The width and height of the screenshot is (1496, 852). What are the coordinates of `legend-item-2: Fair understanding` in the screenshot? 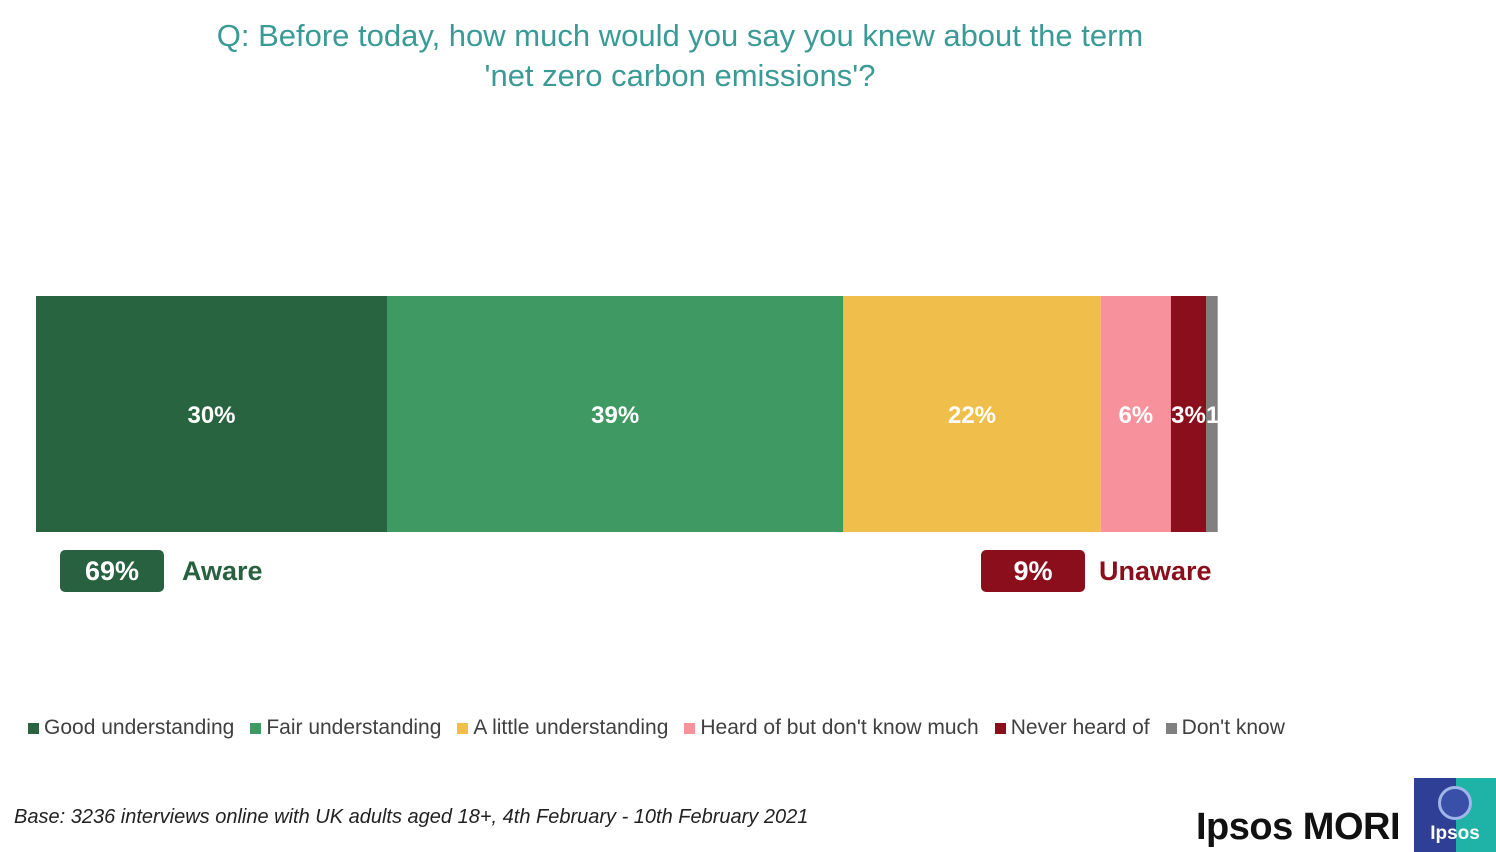 It's located at (345, 728).